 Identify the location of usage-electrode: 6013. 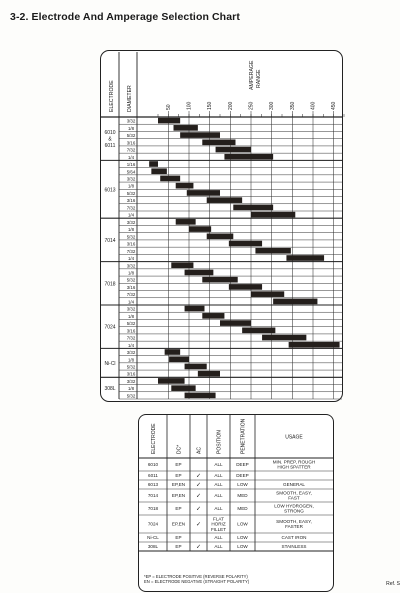
(153, 484).